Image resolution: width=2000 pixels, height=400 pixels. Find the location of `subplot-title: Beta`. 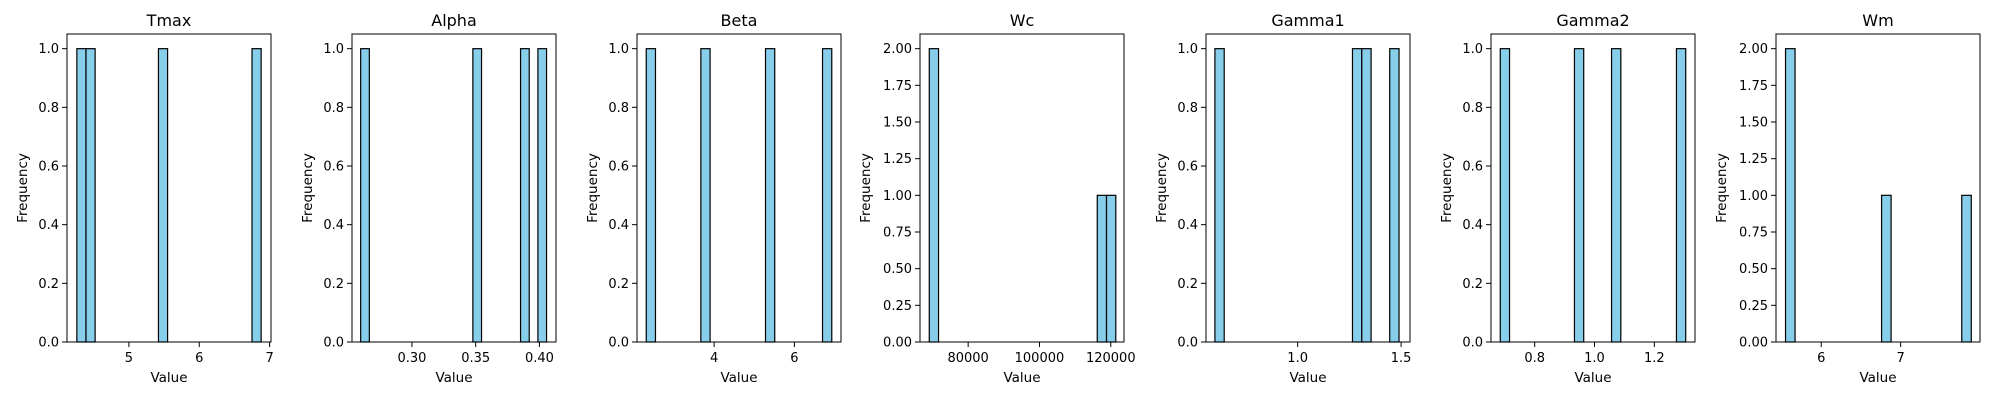

subplot-title: Beta is located at coordinates (739, 20).